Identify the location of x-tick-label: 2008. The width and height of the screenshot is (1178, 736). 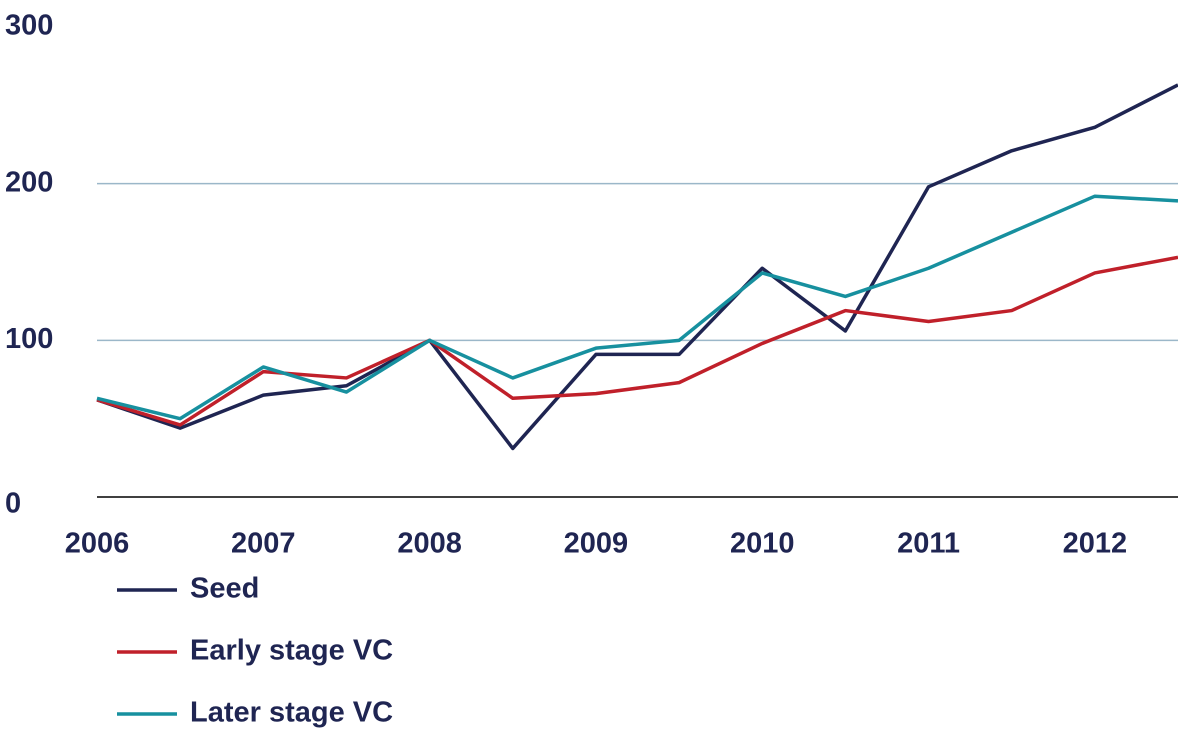
(429, 544).